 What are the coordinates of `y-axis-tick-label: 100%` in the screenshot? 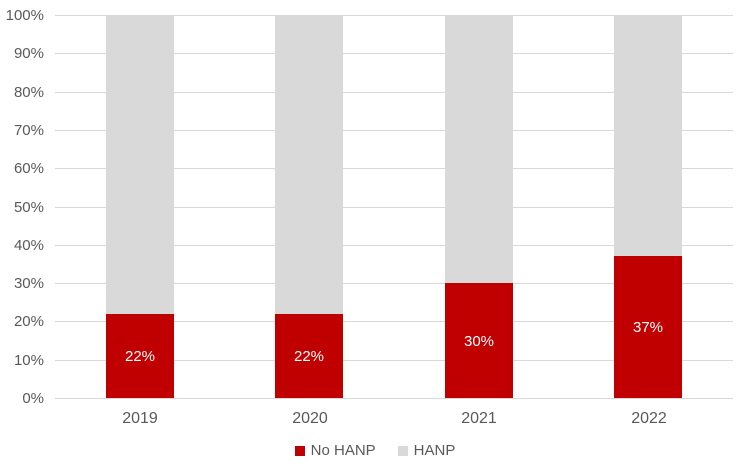 It's located at (24, 15).